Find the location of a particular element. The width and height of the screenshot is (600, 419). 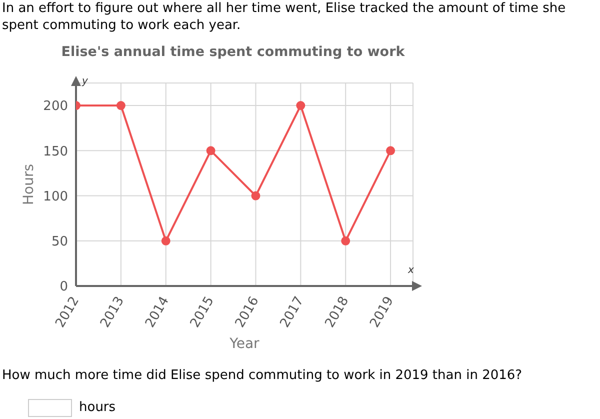

y-axis-title: Hours is located at coordinates (28, 185).